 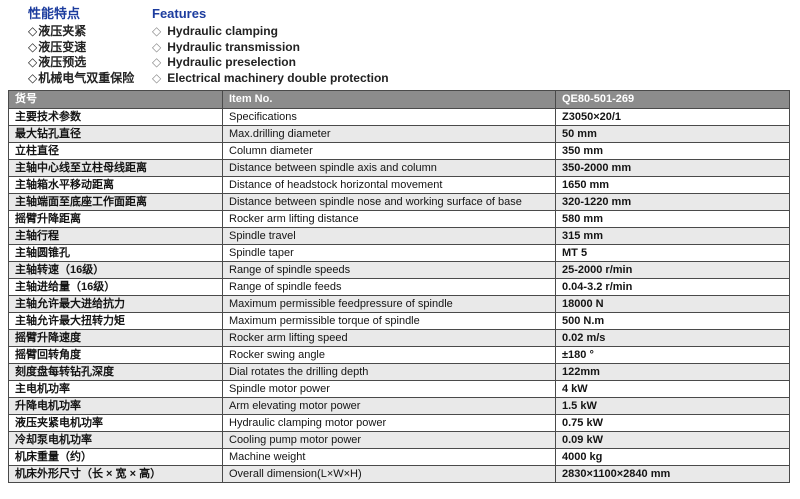 What do you see at coordinates (399, 134) in the screenshot?
I see `table-row: 最大钻孔直径 Max.drilling diameter 50 mm` at bounding box center [399, 134].